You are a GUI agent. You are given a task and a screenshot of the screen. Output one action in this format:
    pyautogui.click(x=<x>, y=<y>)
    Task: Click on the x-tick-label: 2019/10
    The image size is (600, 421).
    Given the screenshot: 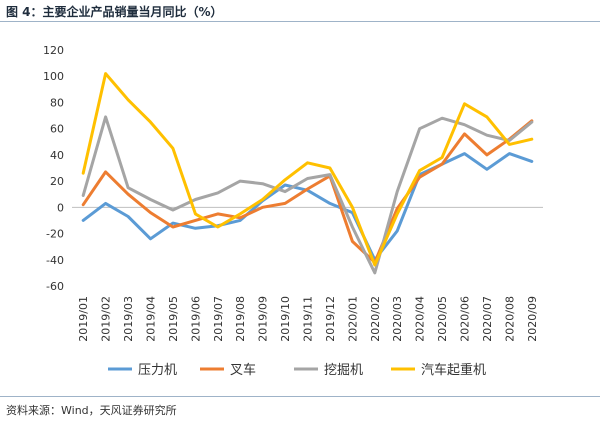 What is the action you would take?
    pyautogui.click(x=285, y=319)
    